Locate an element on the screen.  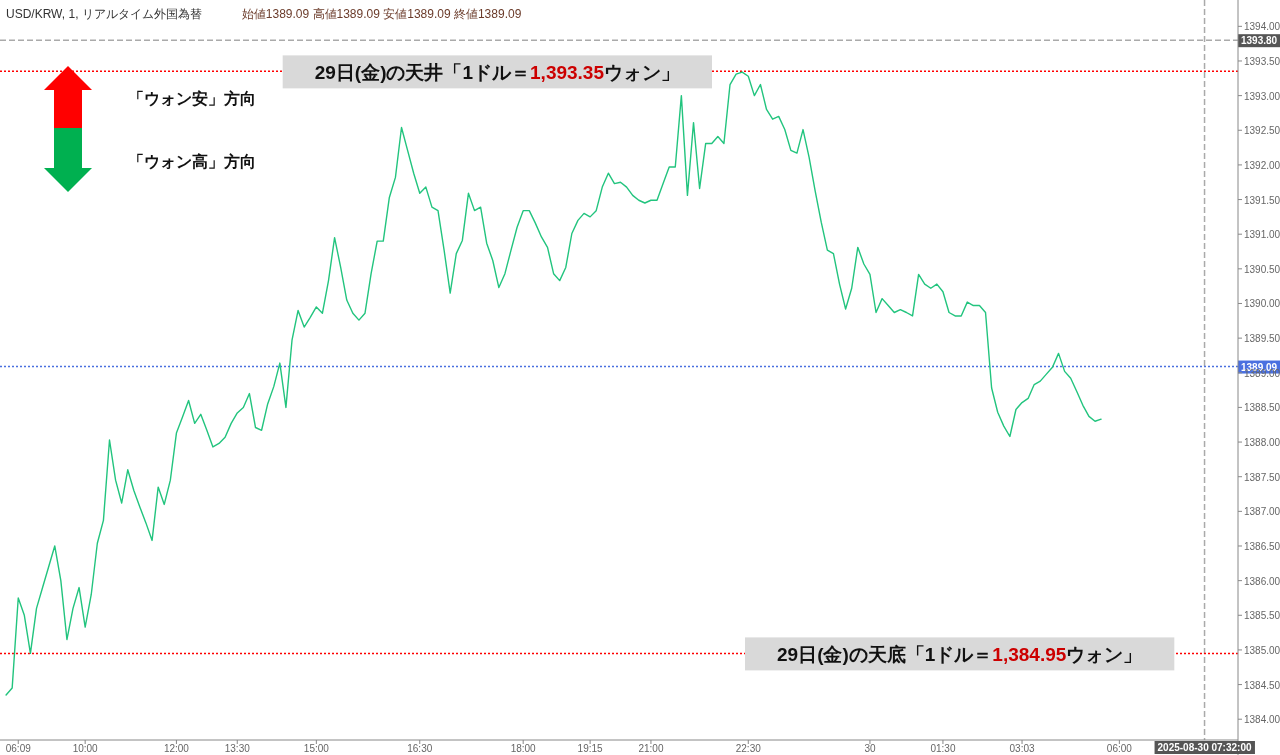
y-tick-label: 1389.50 is located at coordinates (1262, 339).